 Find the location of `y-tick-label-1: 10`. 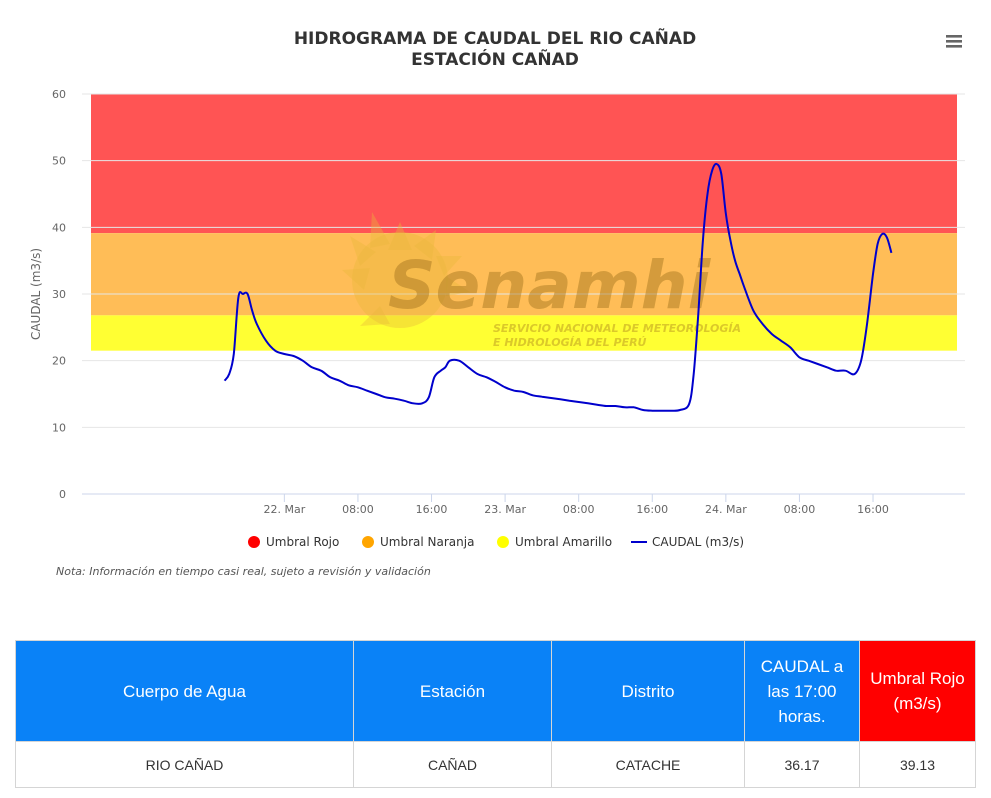

y-tick-label-1: 10 is located at coordinates (59, 427).